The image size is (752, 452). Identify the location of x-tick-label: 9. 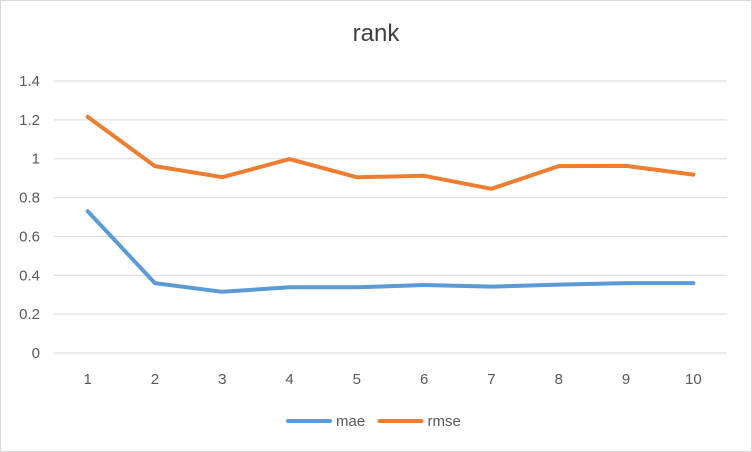
(626, 379).